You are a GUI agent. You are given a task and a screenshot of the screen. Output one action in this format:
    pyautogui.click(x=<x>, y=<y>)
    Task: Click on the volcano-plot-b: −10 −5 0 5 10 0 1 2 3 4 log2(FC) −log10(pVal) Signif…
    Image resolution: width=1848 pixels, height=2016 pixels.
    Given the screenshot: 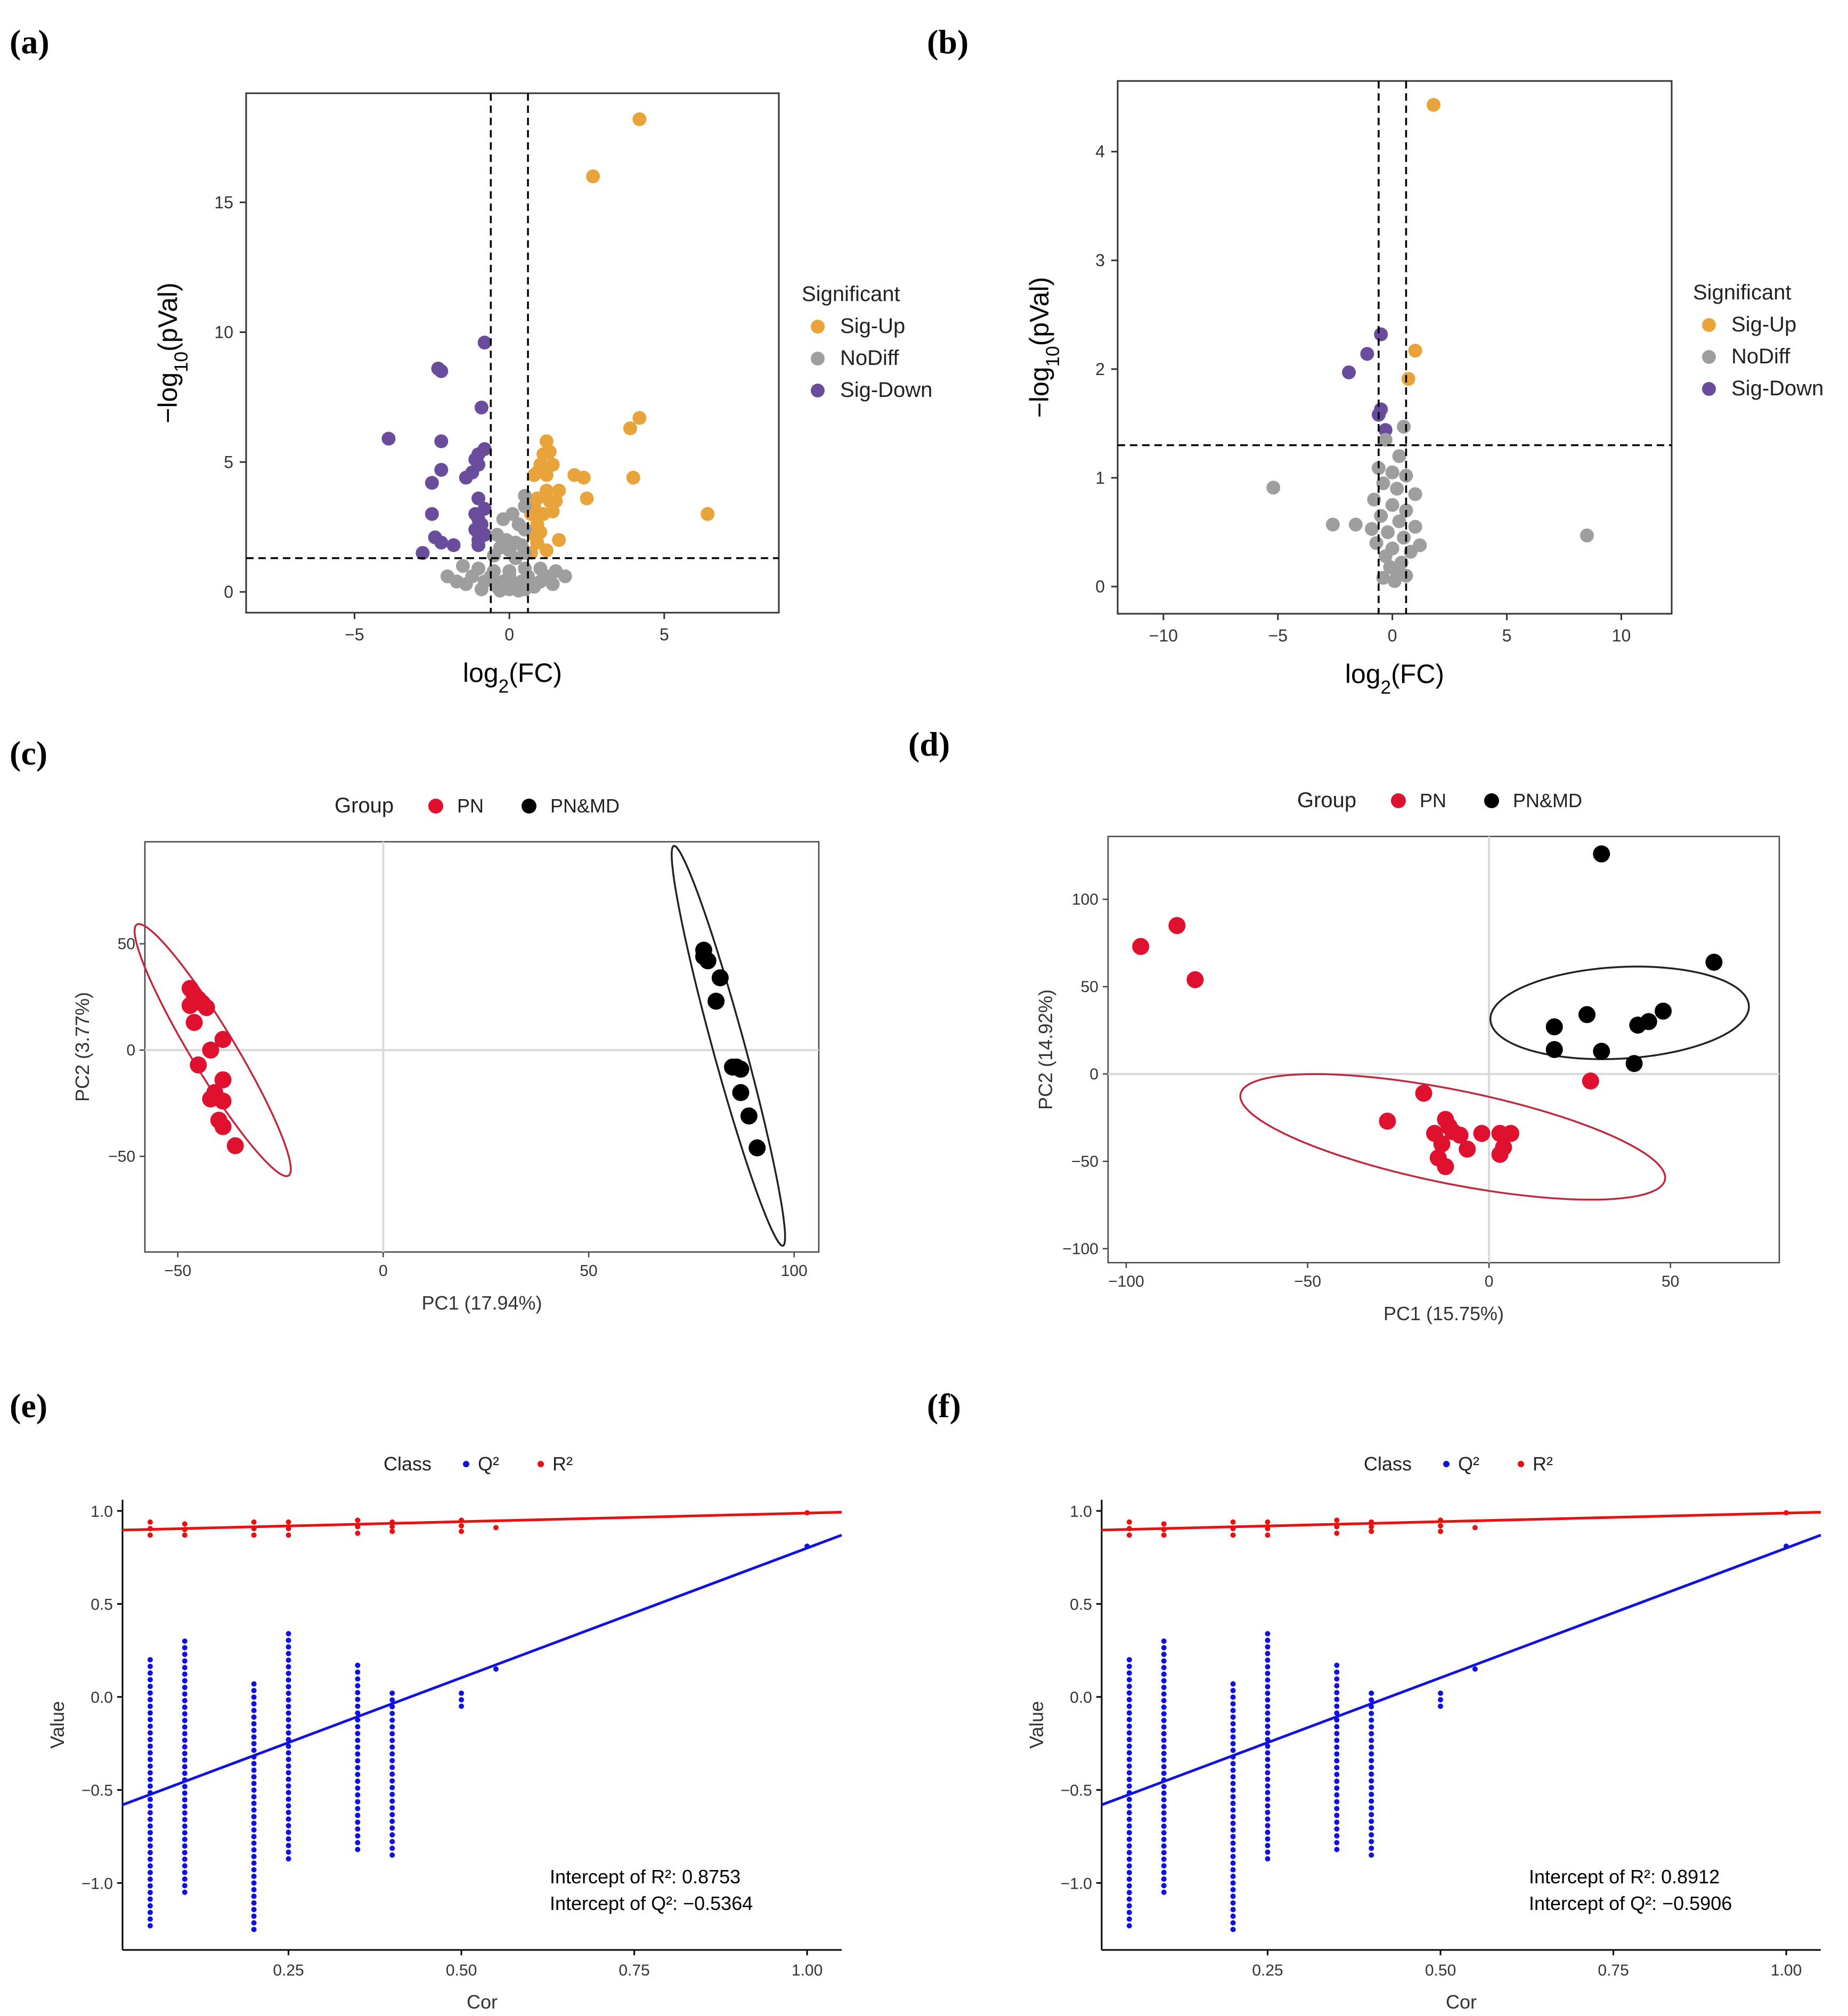 What is the action you would take?
    pyautogui.click(x=1424, y=389)
    